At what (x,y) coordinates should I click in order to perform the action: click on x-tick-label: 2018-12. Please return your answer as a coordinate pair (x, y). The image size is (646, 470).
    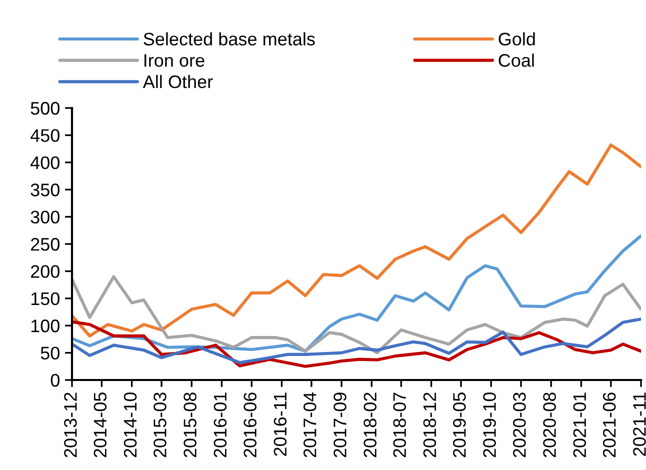
    Looking at the image, I should click on (429, 425).